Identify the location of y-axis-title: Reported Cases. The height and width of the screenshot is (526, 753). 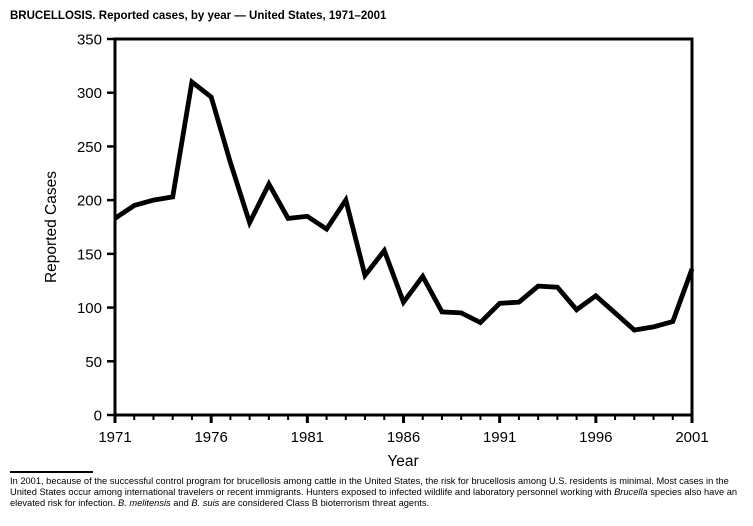
(51, 227).